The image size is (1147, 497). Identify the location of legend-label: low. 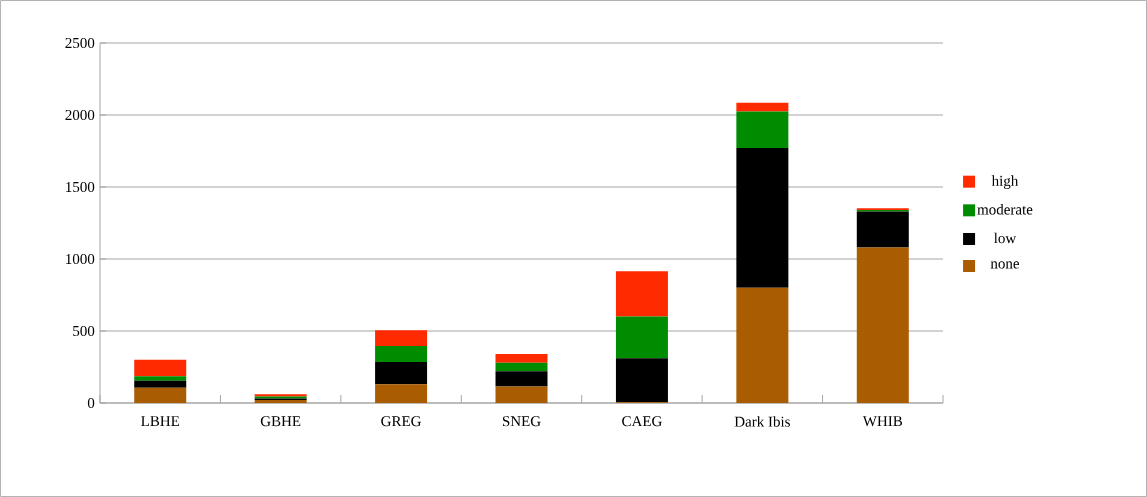
(1005, 238).